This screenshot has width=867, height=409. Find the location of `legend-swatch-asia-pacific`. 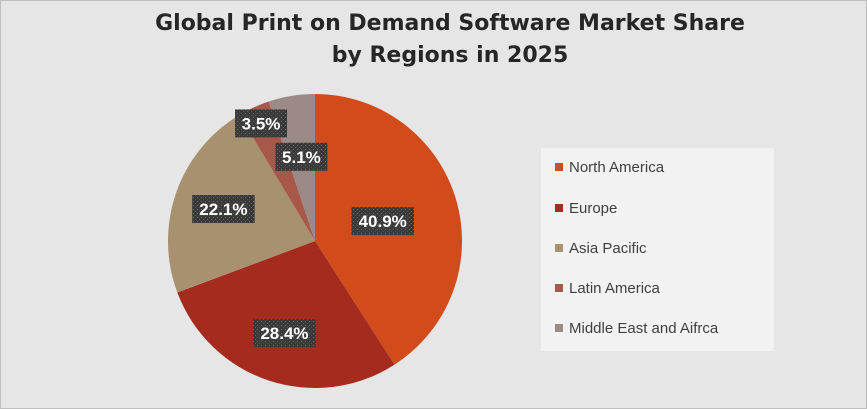

legend-swatch-asia-pacific is located at coordinates (559, 248).